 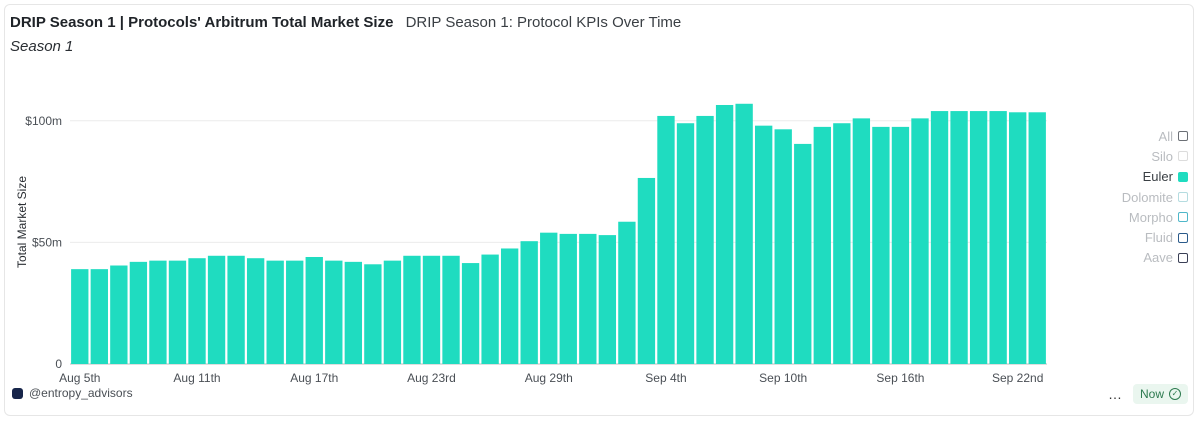 What do you see at coordinates (42, 46) in the screenshot?
I see `season-label: Season 1` at bounding box center [42, 46].